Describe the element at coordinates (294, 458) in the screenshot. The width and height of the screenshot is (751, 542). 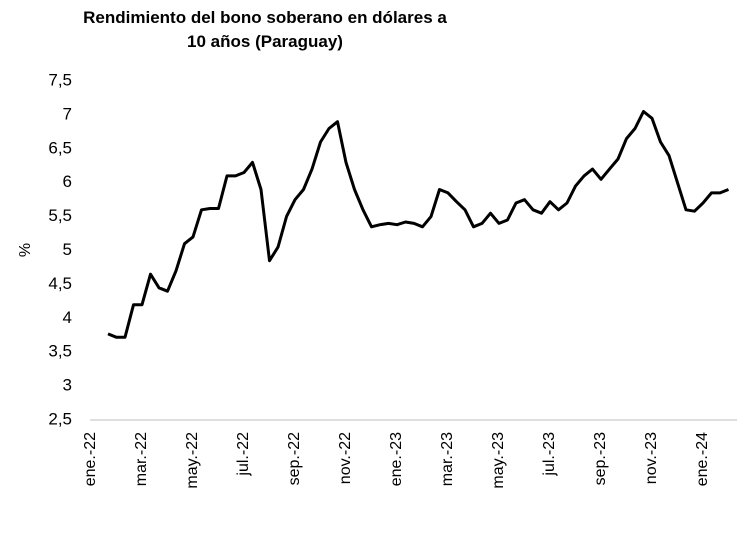
I see `x-tick-label: sep.-22` at that location.